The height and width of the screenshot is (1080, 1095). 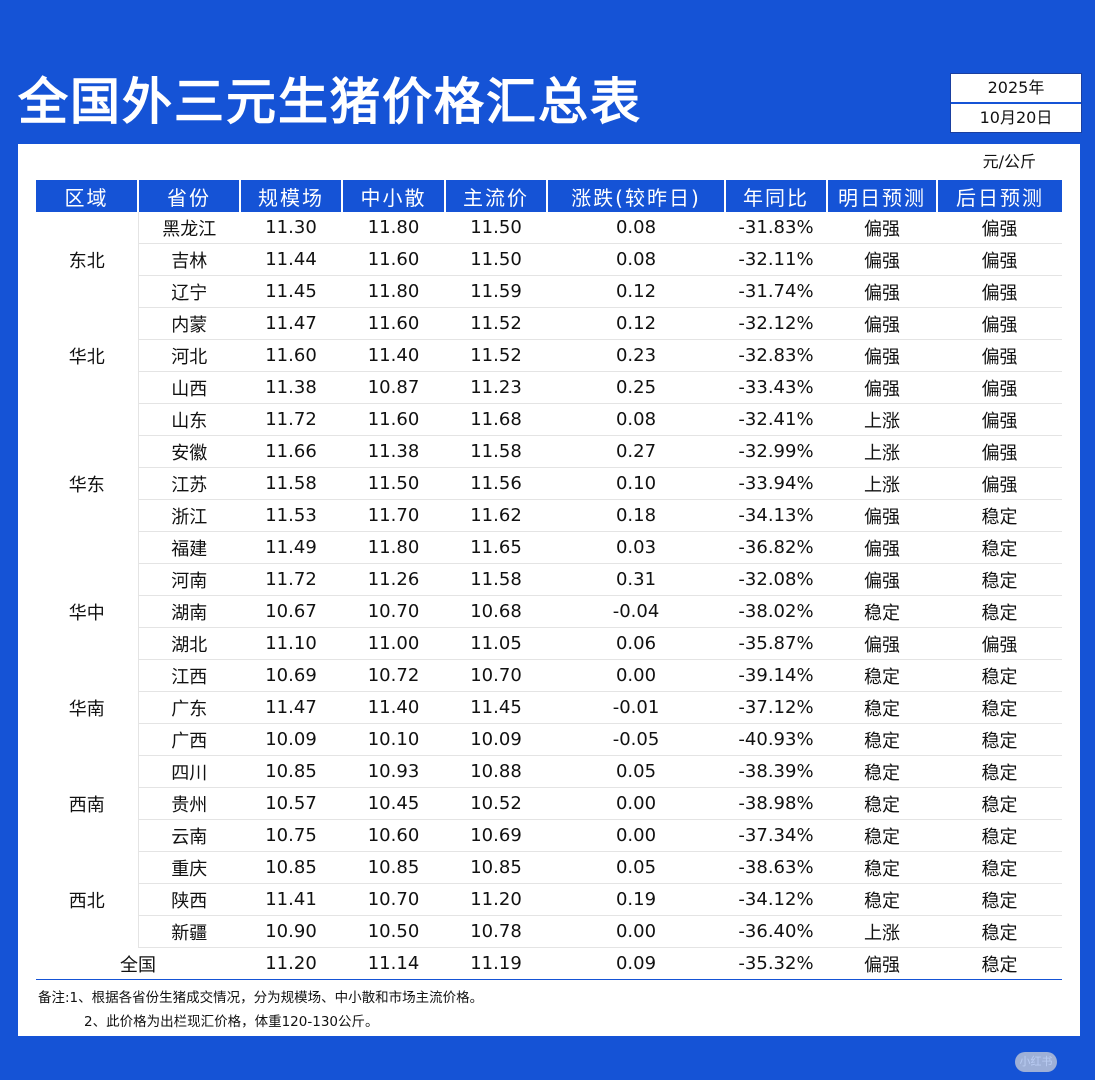 I want to click on table-row: 河北 11.60 11.40 11.52 0.23 -32.83% 偏强 偏强, so click(x=549, y=355).